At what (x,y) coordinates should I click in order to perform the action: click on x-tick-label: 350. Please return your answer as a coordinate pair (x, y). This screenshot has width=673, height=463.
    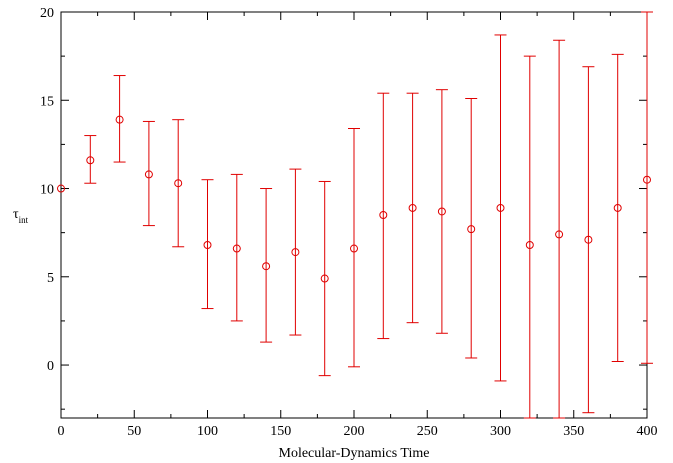
    Looking at the image, I should click on (573, 431).